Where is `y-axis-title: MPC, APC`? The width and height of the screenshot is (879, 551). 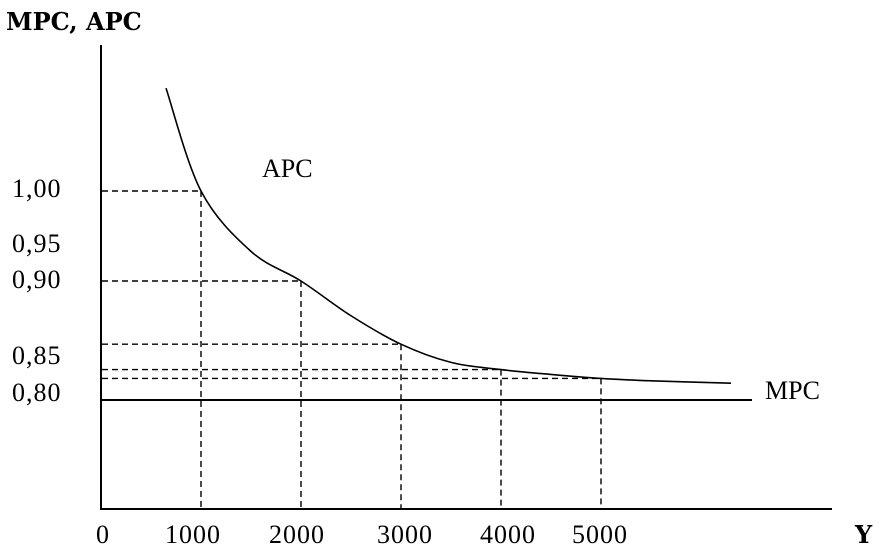 y-axis-title: MPC, APC is located at coordinates (74, 21).